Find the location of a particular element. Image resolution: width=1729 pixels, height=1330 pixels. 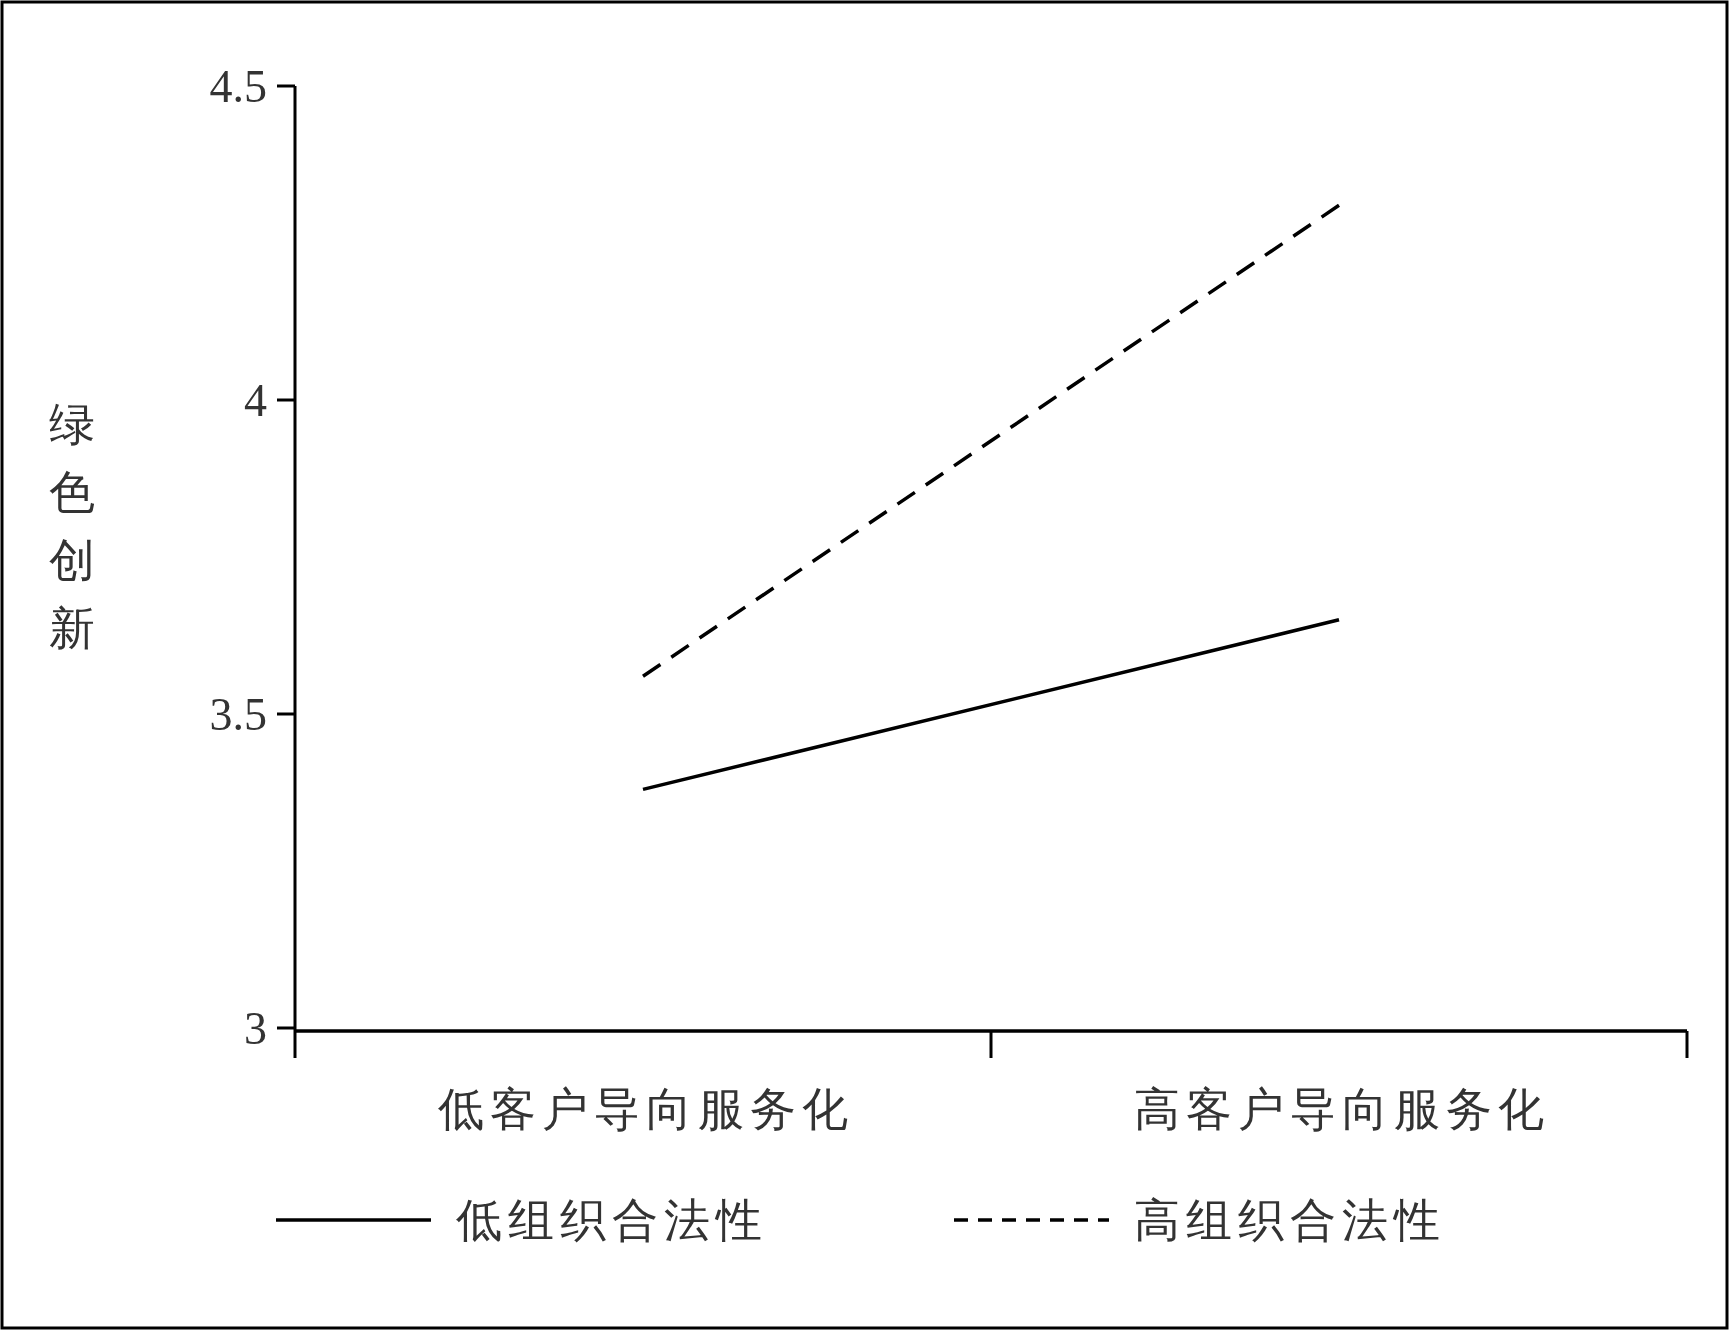

y-tick-label: 4.5 is located at coordinates (238, 87).